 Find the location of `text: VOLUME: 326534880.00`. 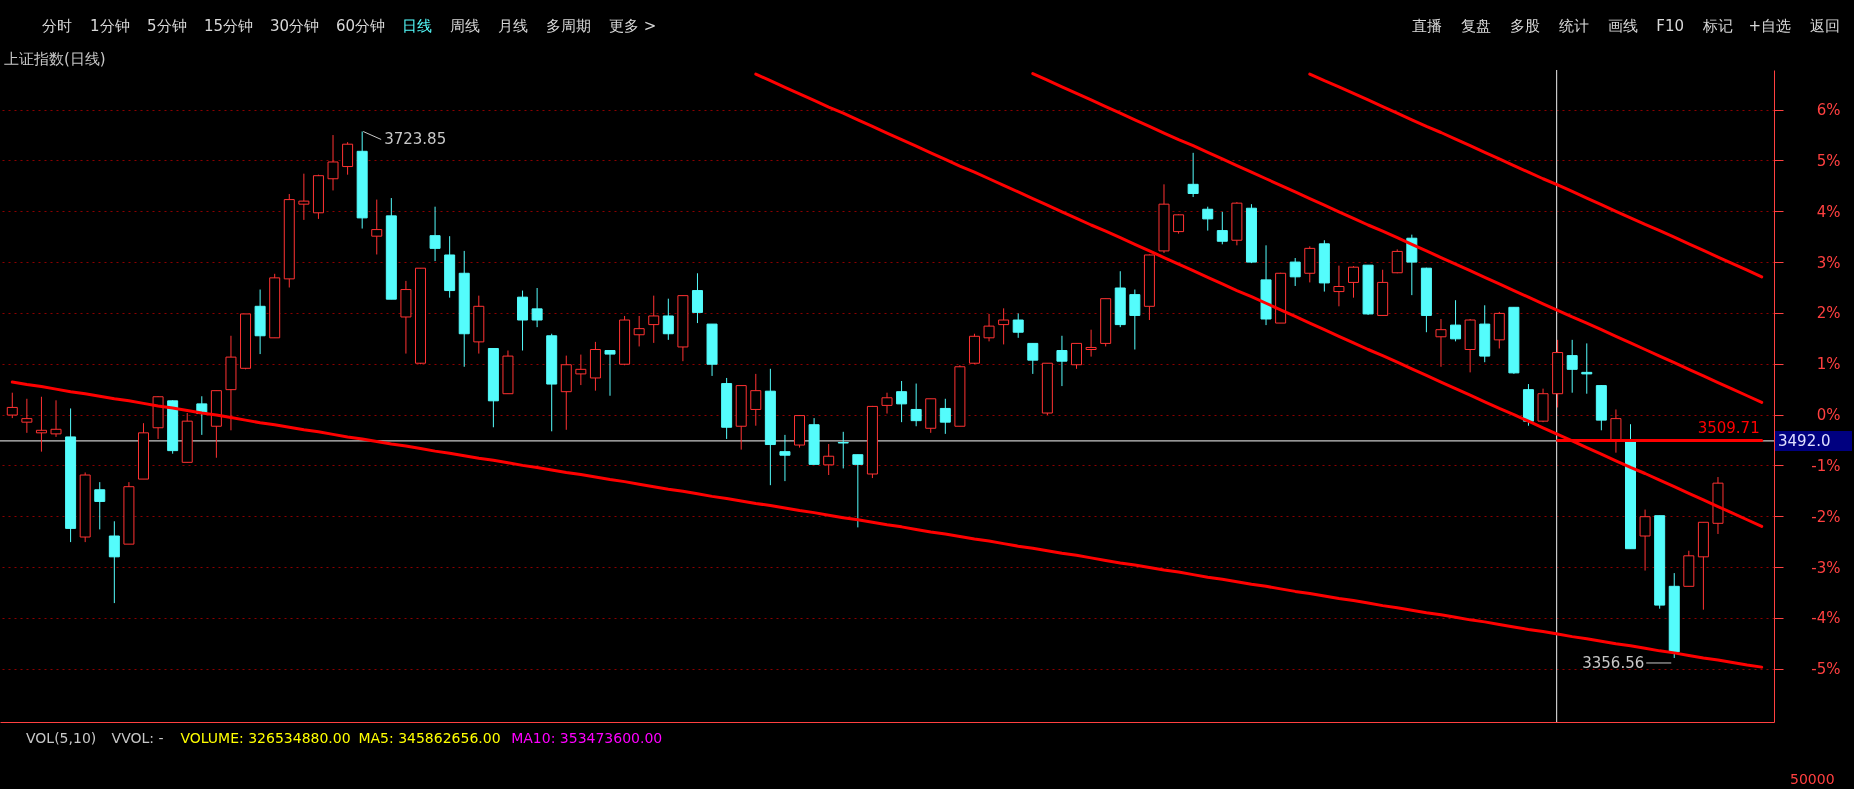

text: VOLUME: 326534880.00 is located at coordinates (265, 738).